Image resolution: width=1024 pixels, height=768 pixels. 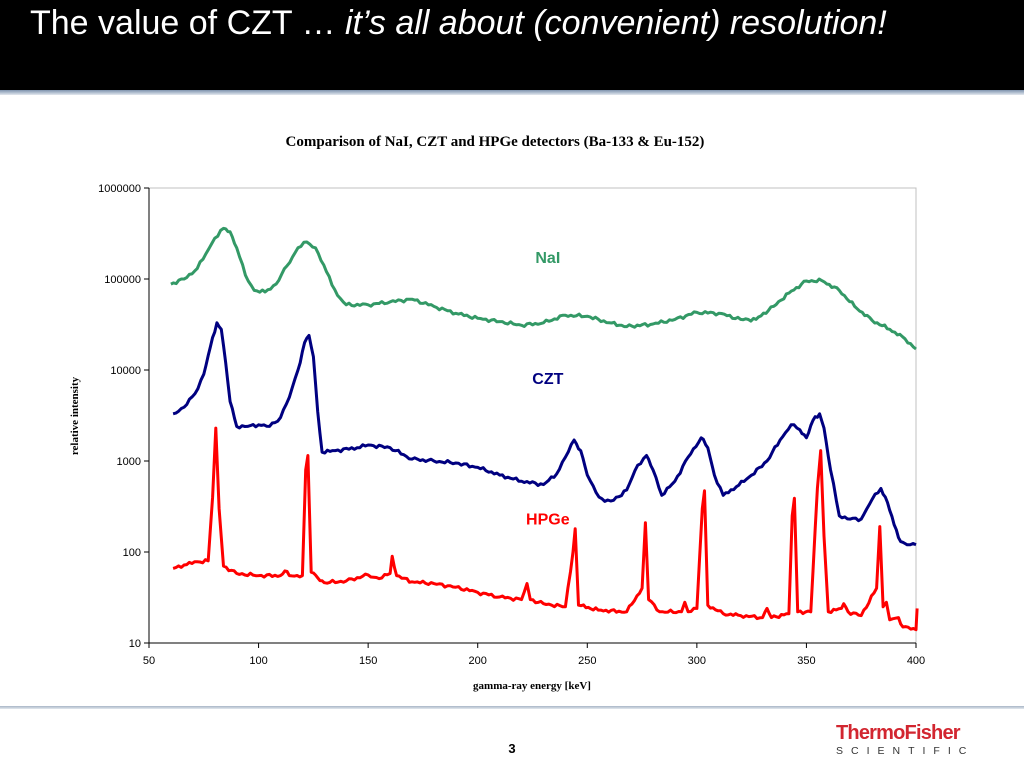 What do you see at coordinates (547, 379) in the screenshot?
I see `series-annotation-czt: CZT` at bounding box center [547, 379].